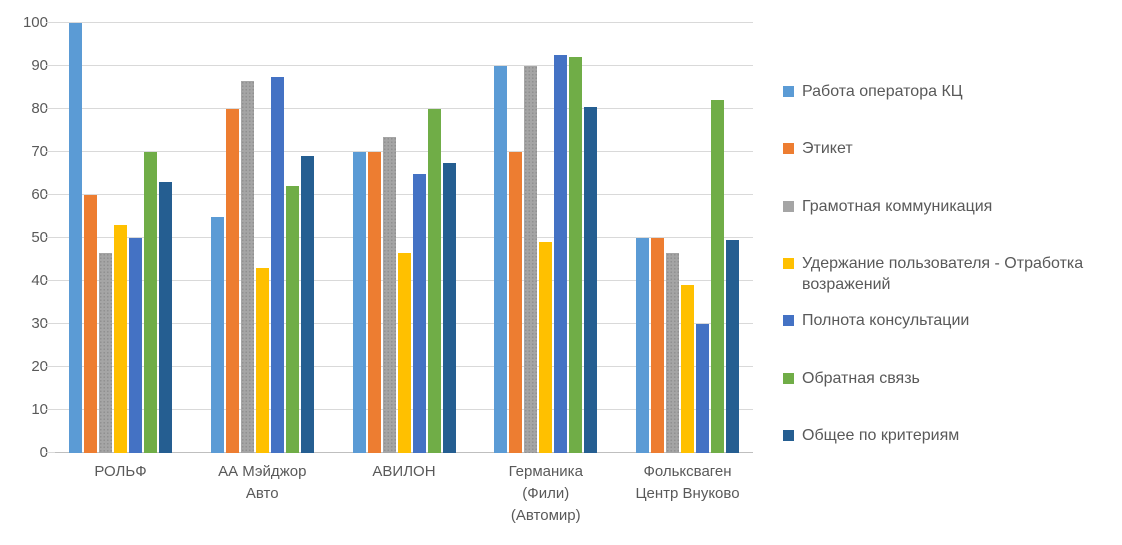 The width and height of the screenshot is (1122, 545). I want to click on y-axis-tick-label: 10, so click(39, 409).